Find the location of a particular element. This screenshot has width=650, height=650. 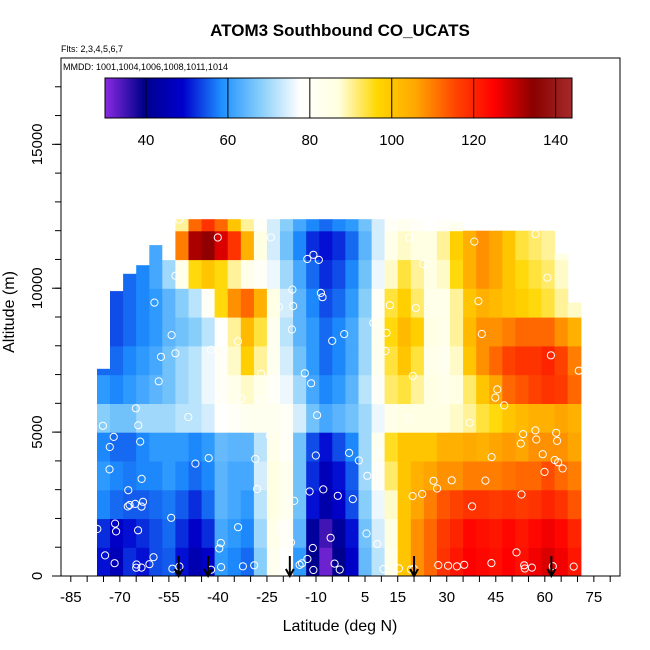

profile-arrows is located at coordinates (365, 567).